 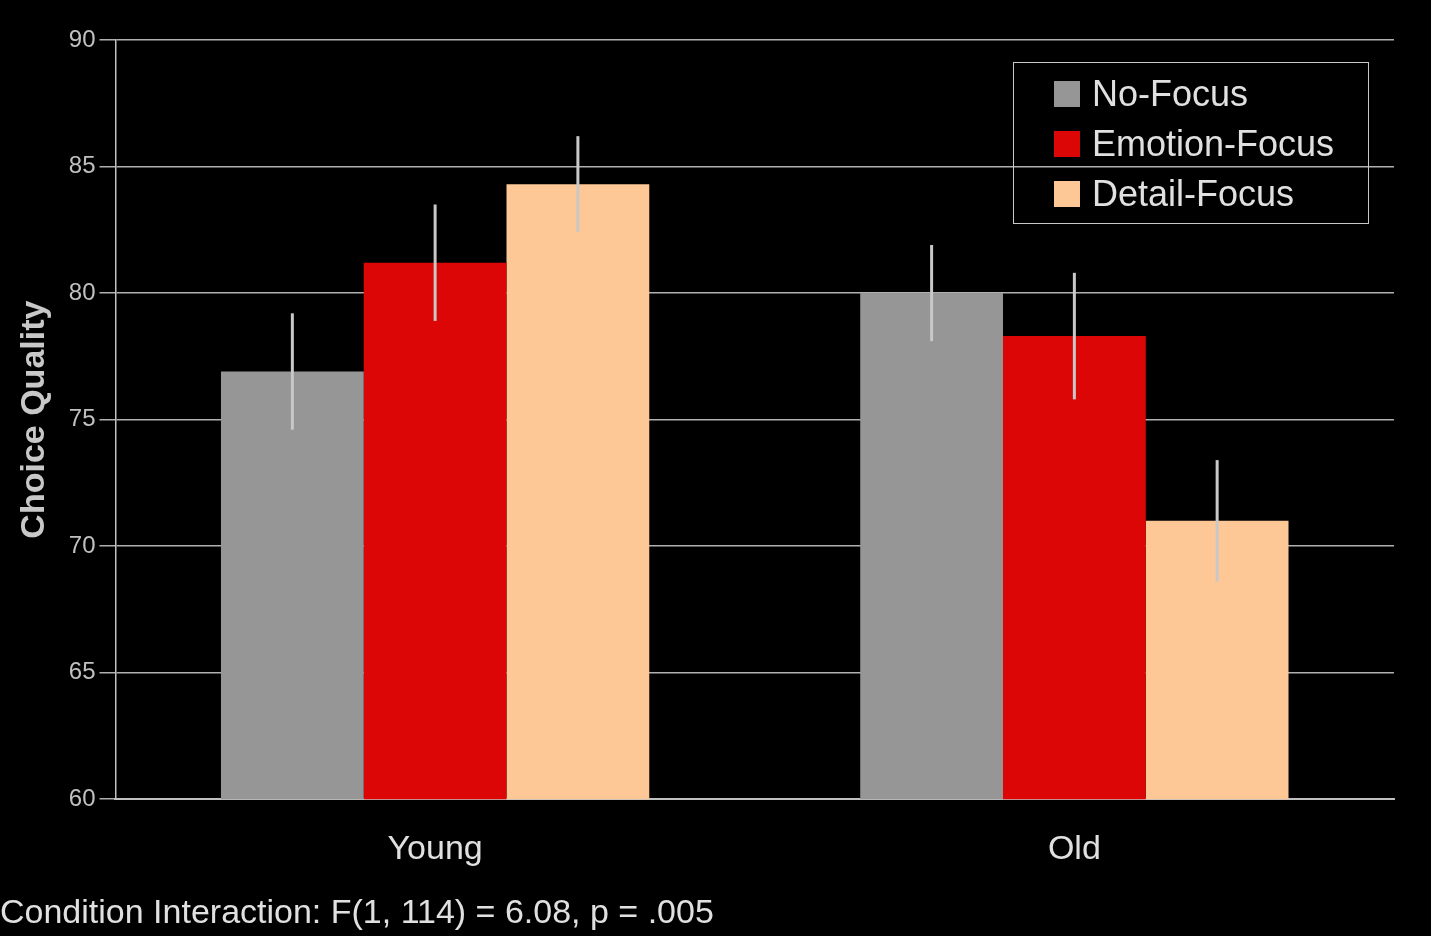 What do you see at coordinates (82, 165) in the screenshot?
I see `y-tick-label: 85` at bounding box center [82, 165].